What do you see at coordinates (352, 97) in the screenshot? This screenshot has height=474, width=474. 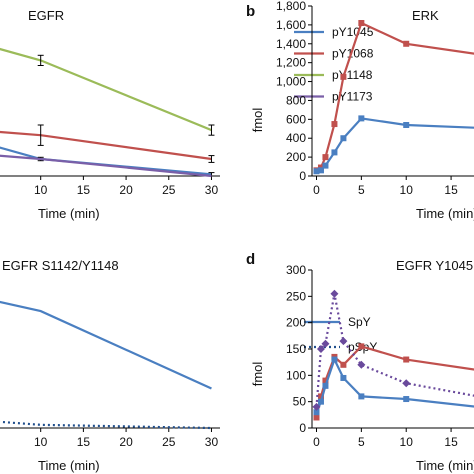 I see `legend-label: pY1173` at bounding box center [352, 97].